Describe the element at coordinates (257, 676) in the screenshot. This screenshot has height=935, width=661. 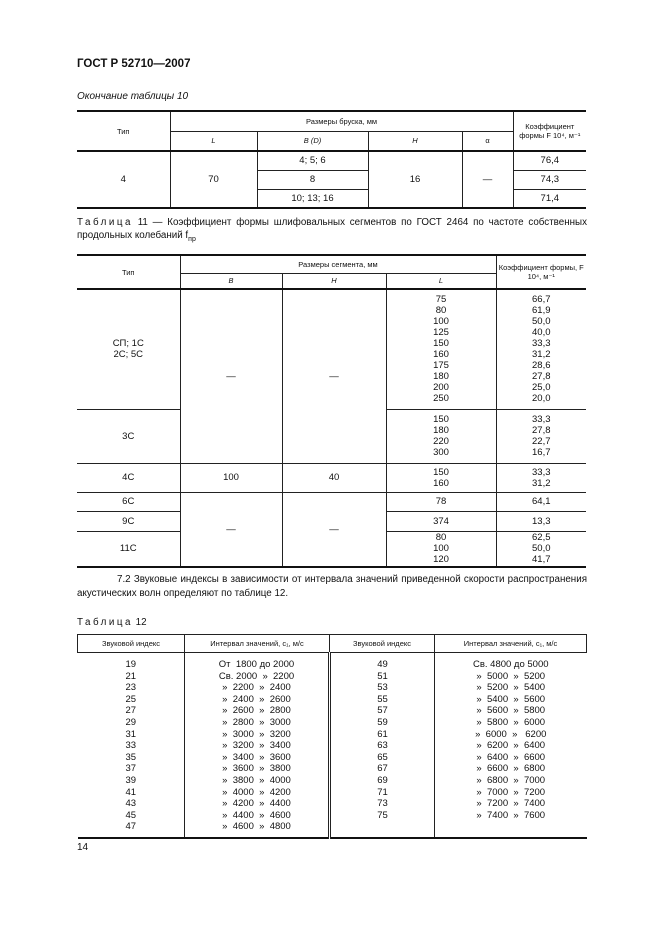
I see `cell-interval: Св. 2000 » 2200` at that location.